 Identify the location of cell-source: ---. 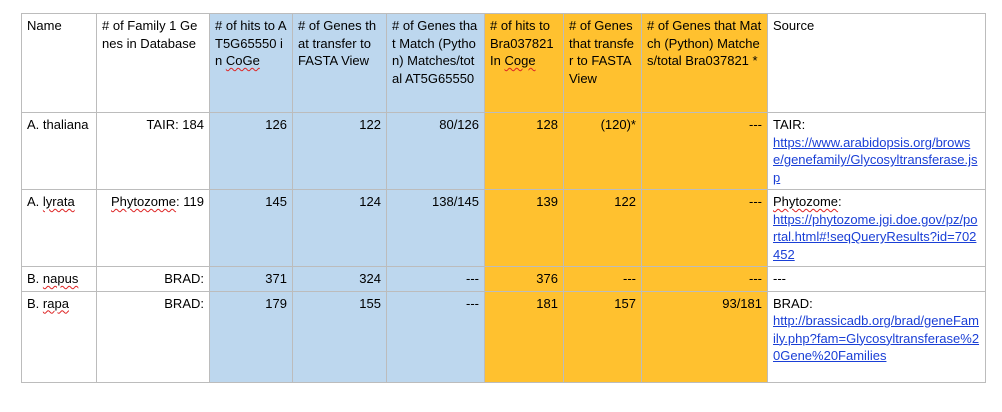
(876, 279).